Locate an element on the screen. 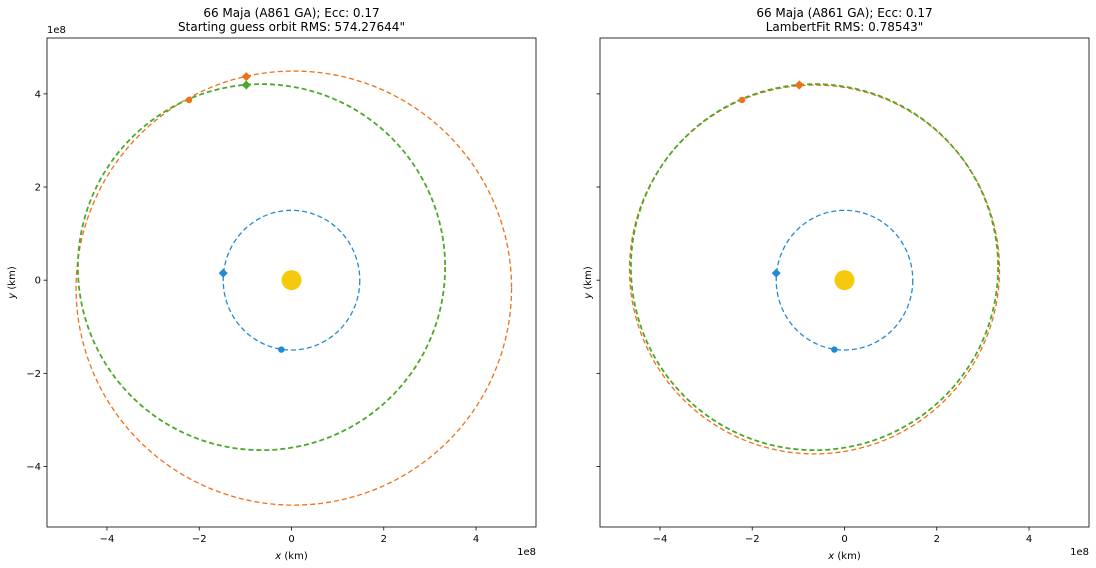 The image size is (1096, 568). chart-subtitle: LambertFit RMS: 0.78543" is located at coordinates (845, 27).